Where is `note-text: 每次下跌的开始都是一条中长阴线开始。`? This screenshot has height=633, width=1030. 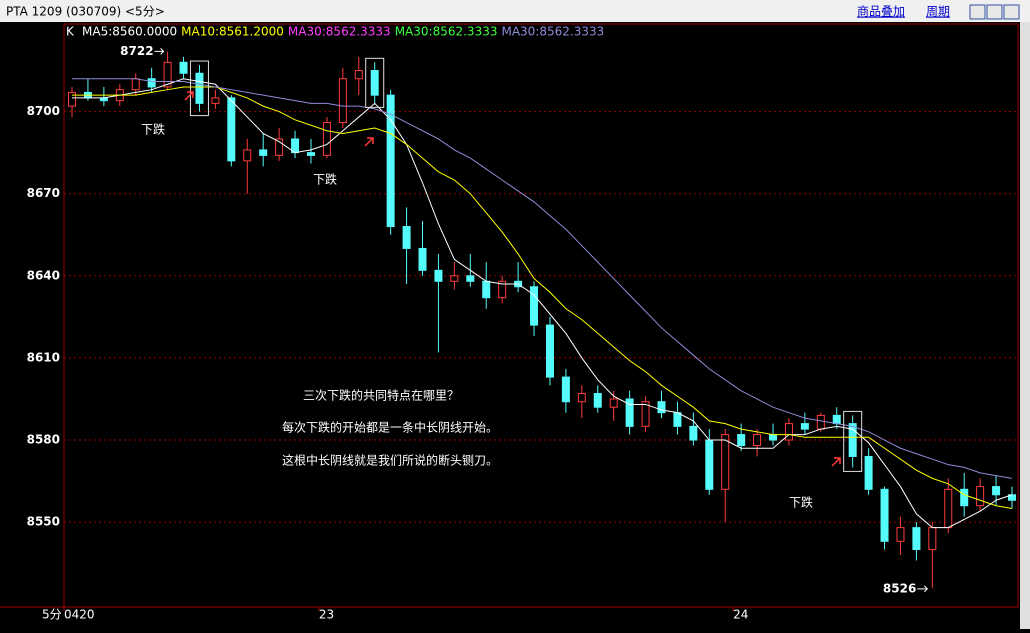
note-text: 每次下跌的开始都是一条中长阴线开始。 is located at coordinates (390, 427).